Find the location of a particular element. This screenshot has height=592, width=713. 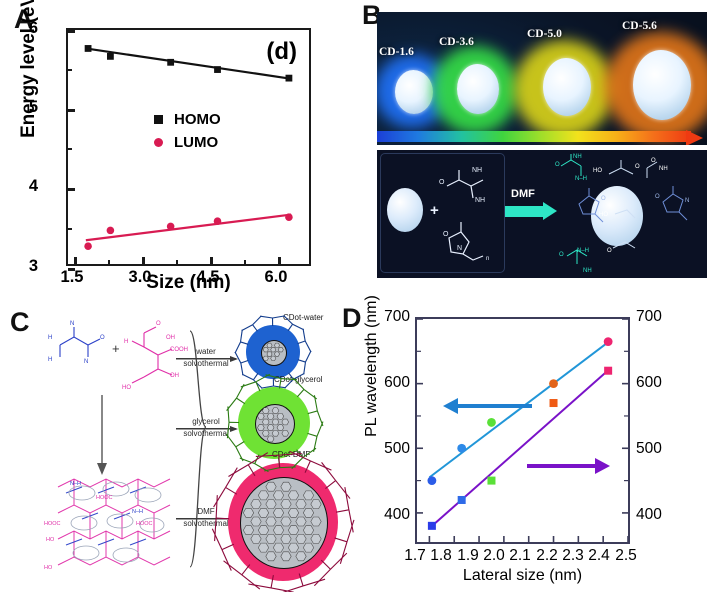

reaction-arrow-shaft is located at coordinates (524, 211).